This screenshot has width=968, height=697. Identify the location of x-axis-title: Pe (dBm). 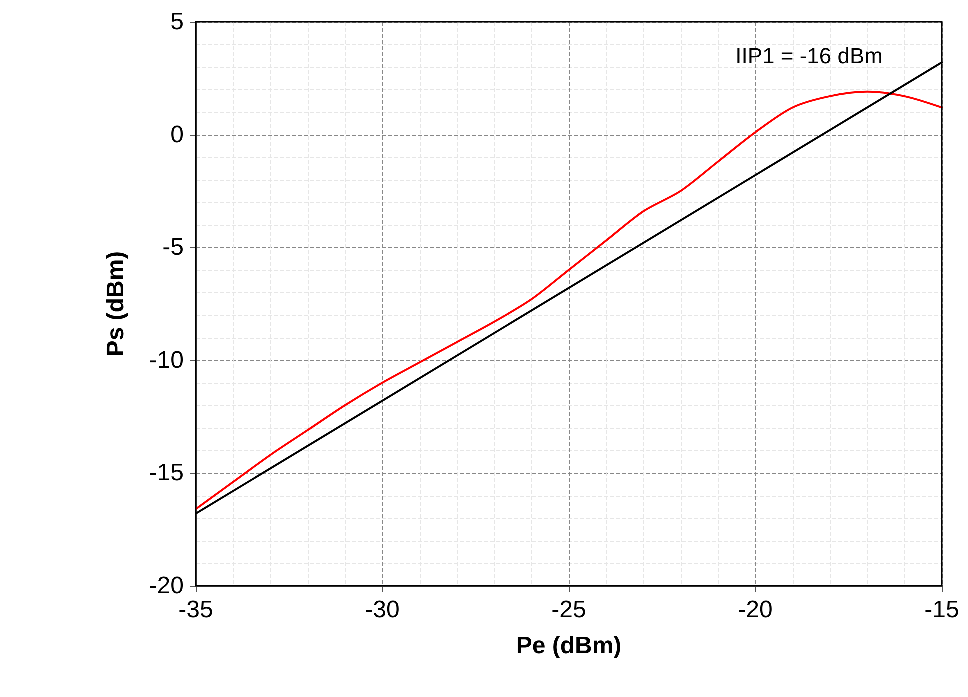
(569, 646).